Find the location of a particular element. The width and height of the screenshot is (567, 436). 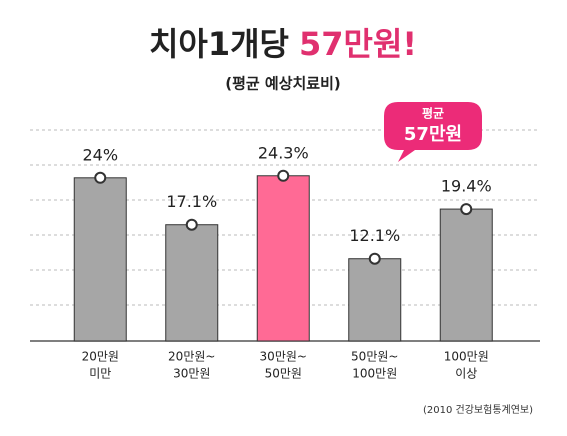

chart-title: 치아1개당 57만원! is located at coordinates (283, 44).